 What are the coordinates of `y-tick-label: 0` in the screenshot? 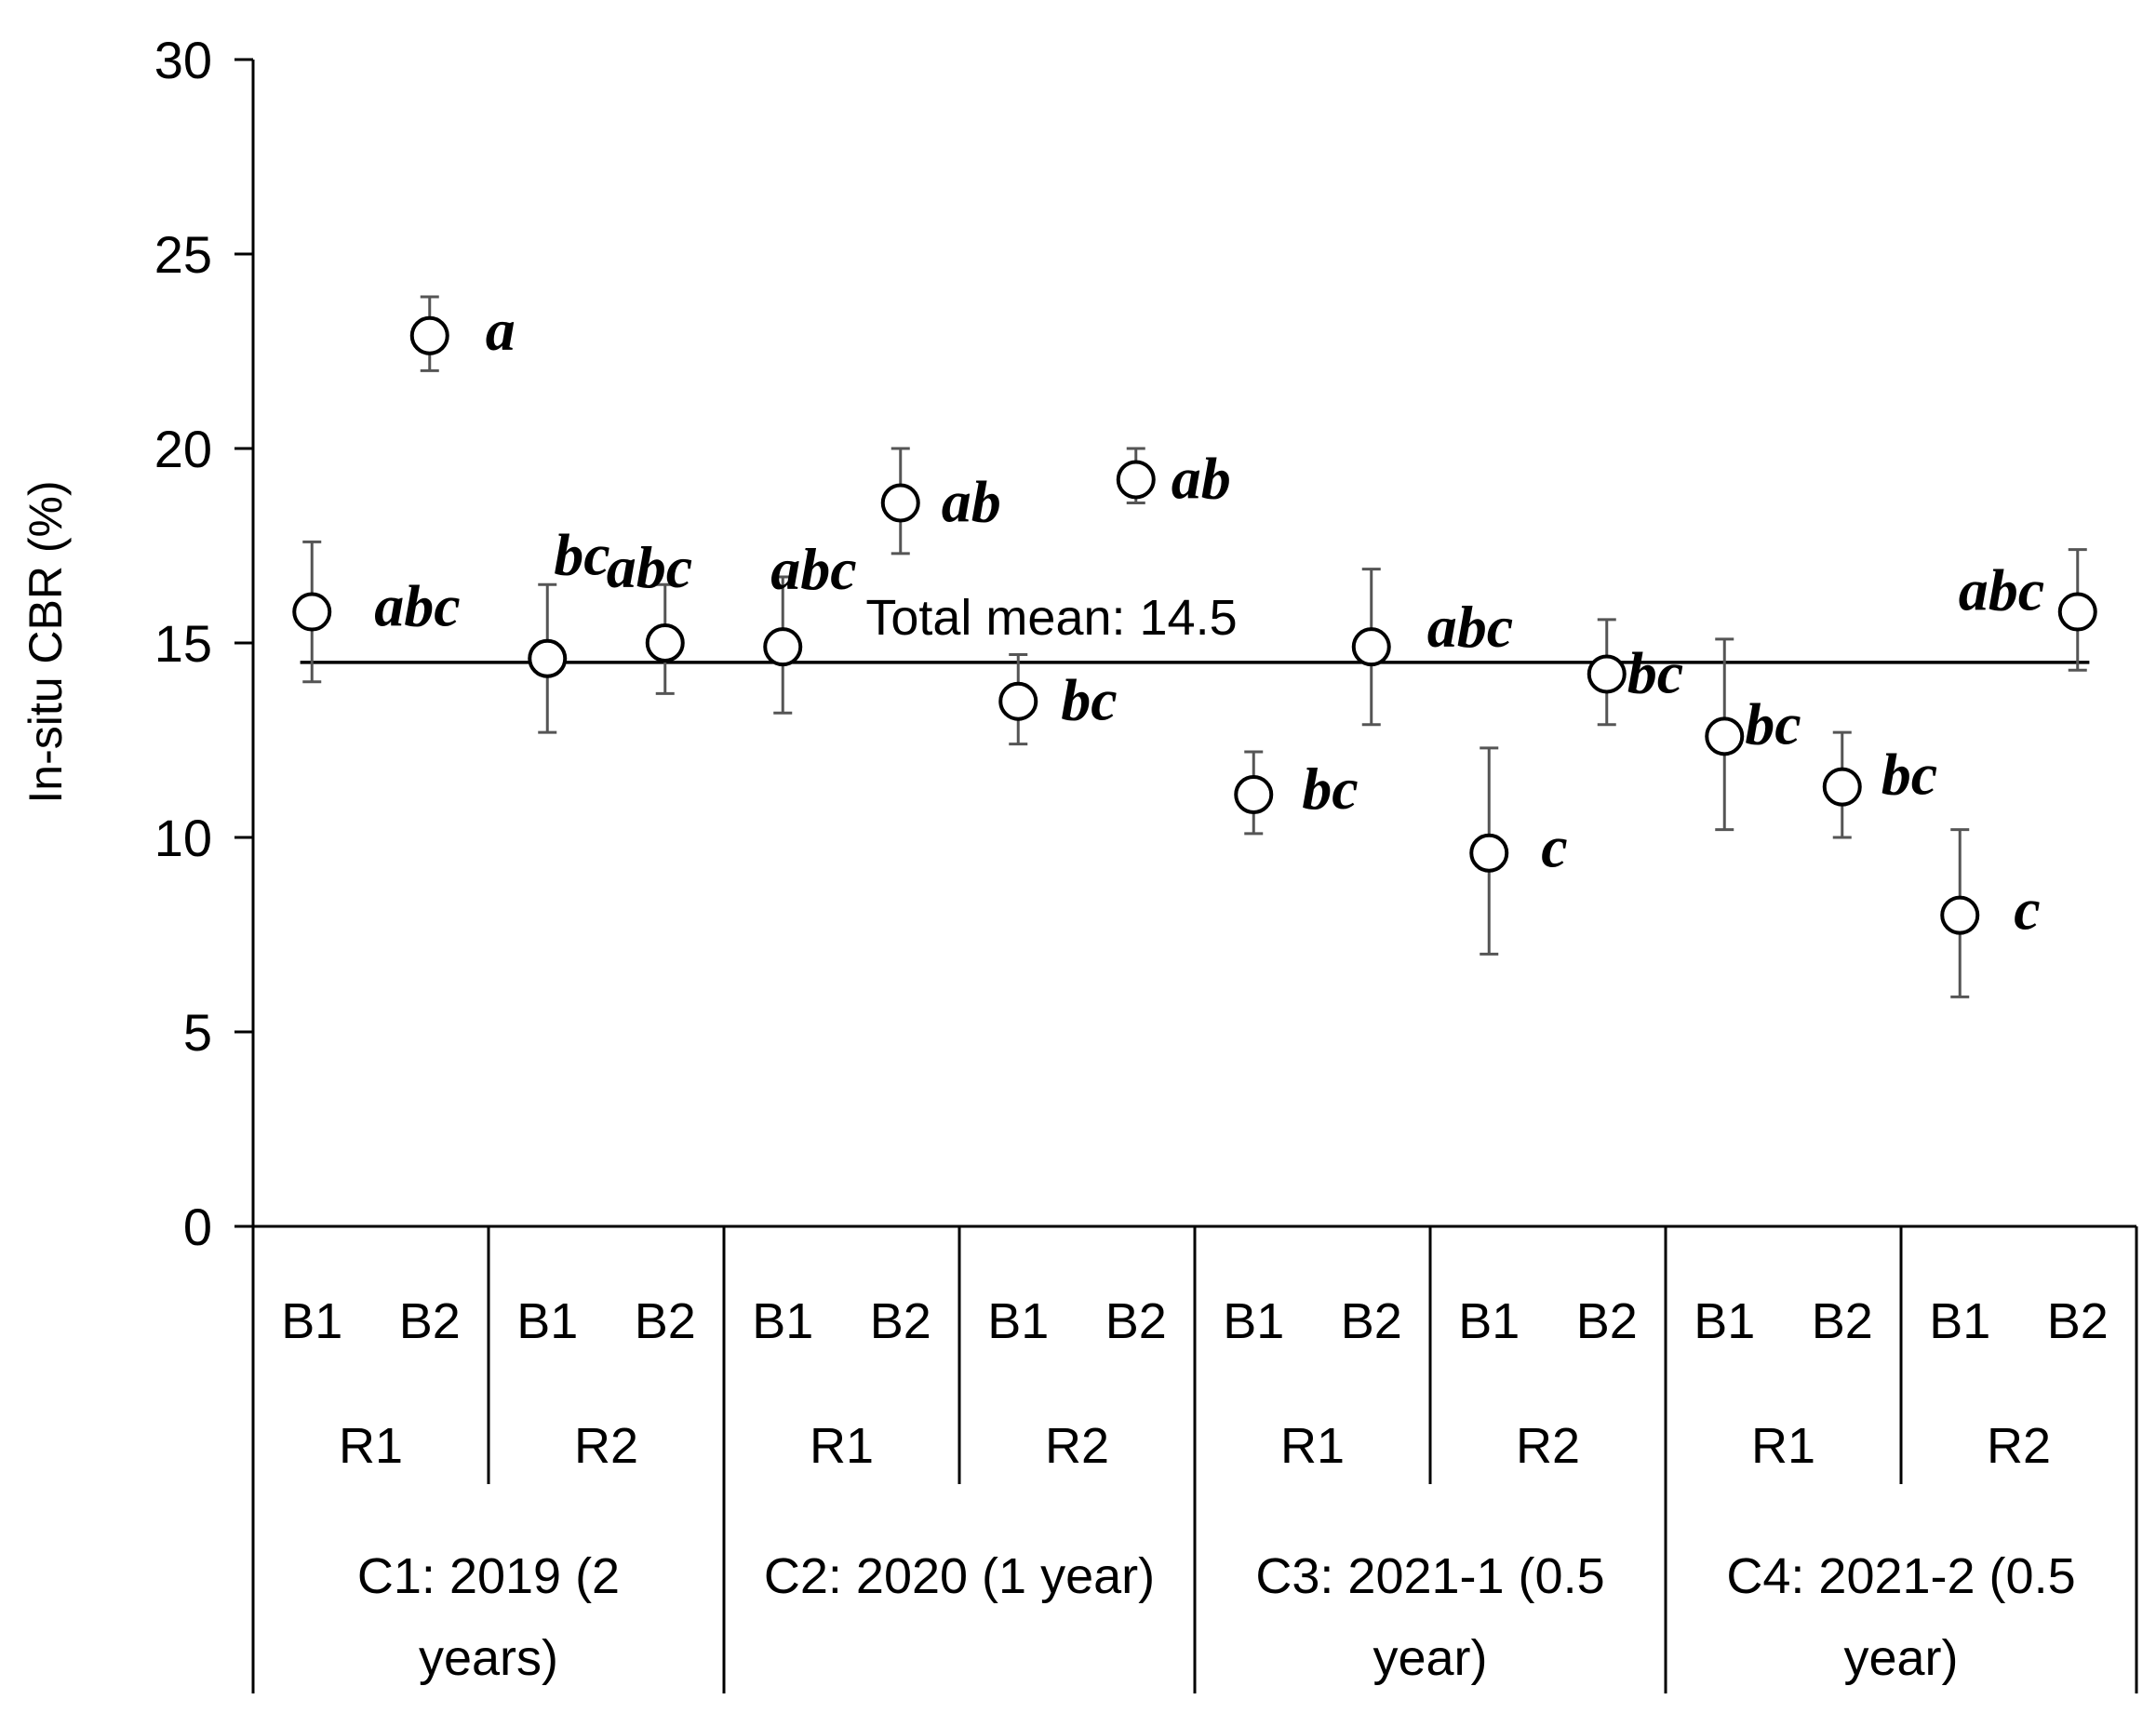 It's located at (197, 1227).